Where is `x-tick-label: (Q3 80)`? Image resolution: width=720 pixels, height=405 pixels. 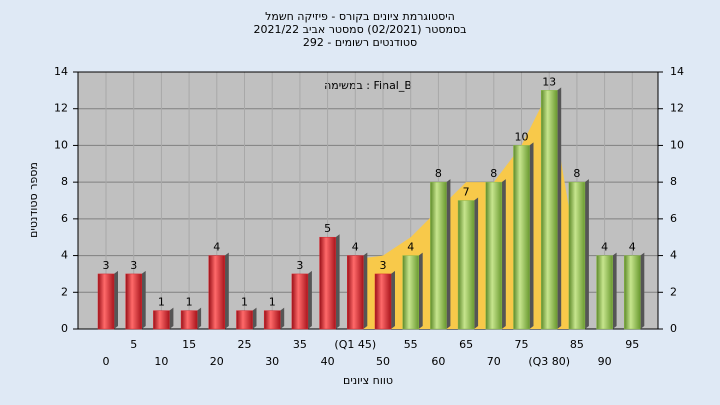
x-tick-label: (Q3 80) is located at coordinates (549, 361).